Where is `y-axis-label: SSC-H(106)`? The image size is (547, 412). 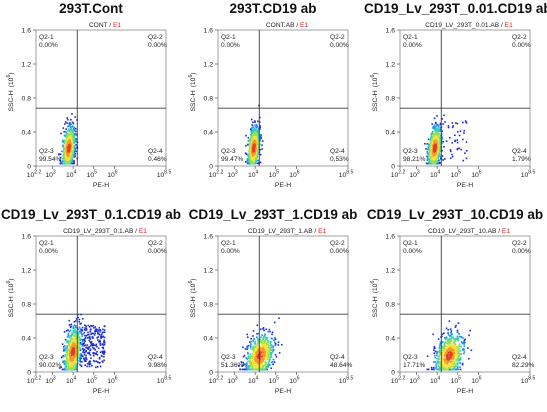 y-axis-label: SSC-H(106) is located at coordinates (192, 297).